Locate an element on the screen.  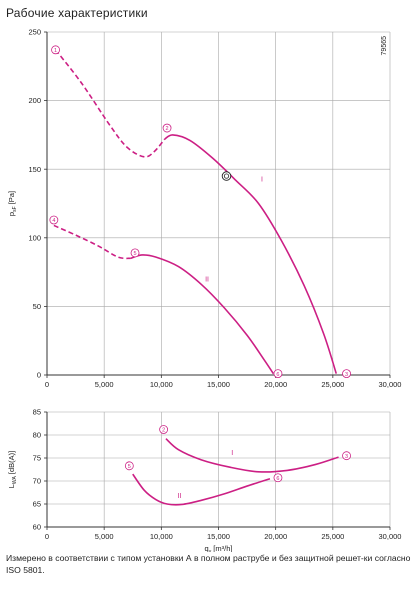
y-tick-label: 200 is located at coordinates (34, 100).